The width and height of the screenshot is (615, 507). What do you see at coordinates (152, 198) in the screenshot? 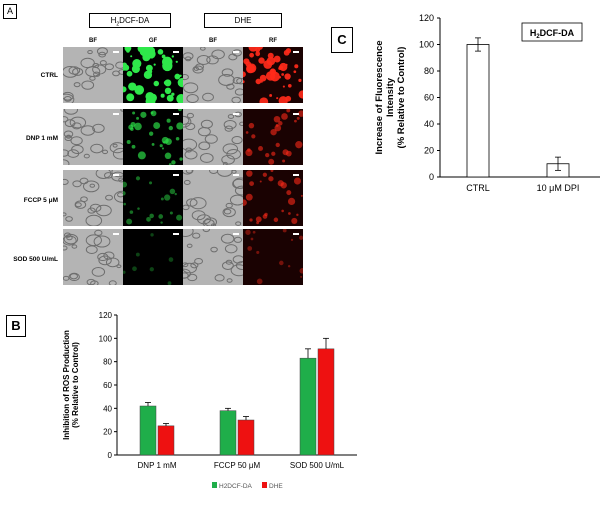
I see `micrograph-gf-row3` at bounding box center [152, 198].